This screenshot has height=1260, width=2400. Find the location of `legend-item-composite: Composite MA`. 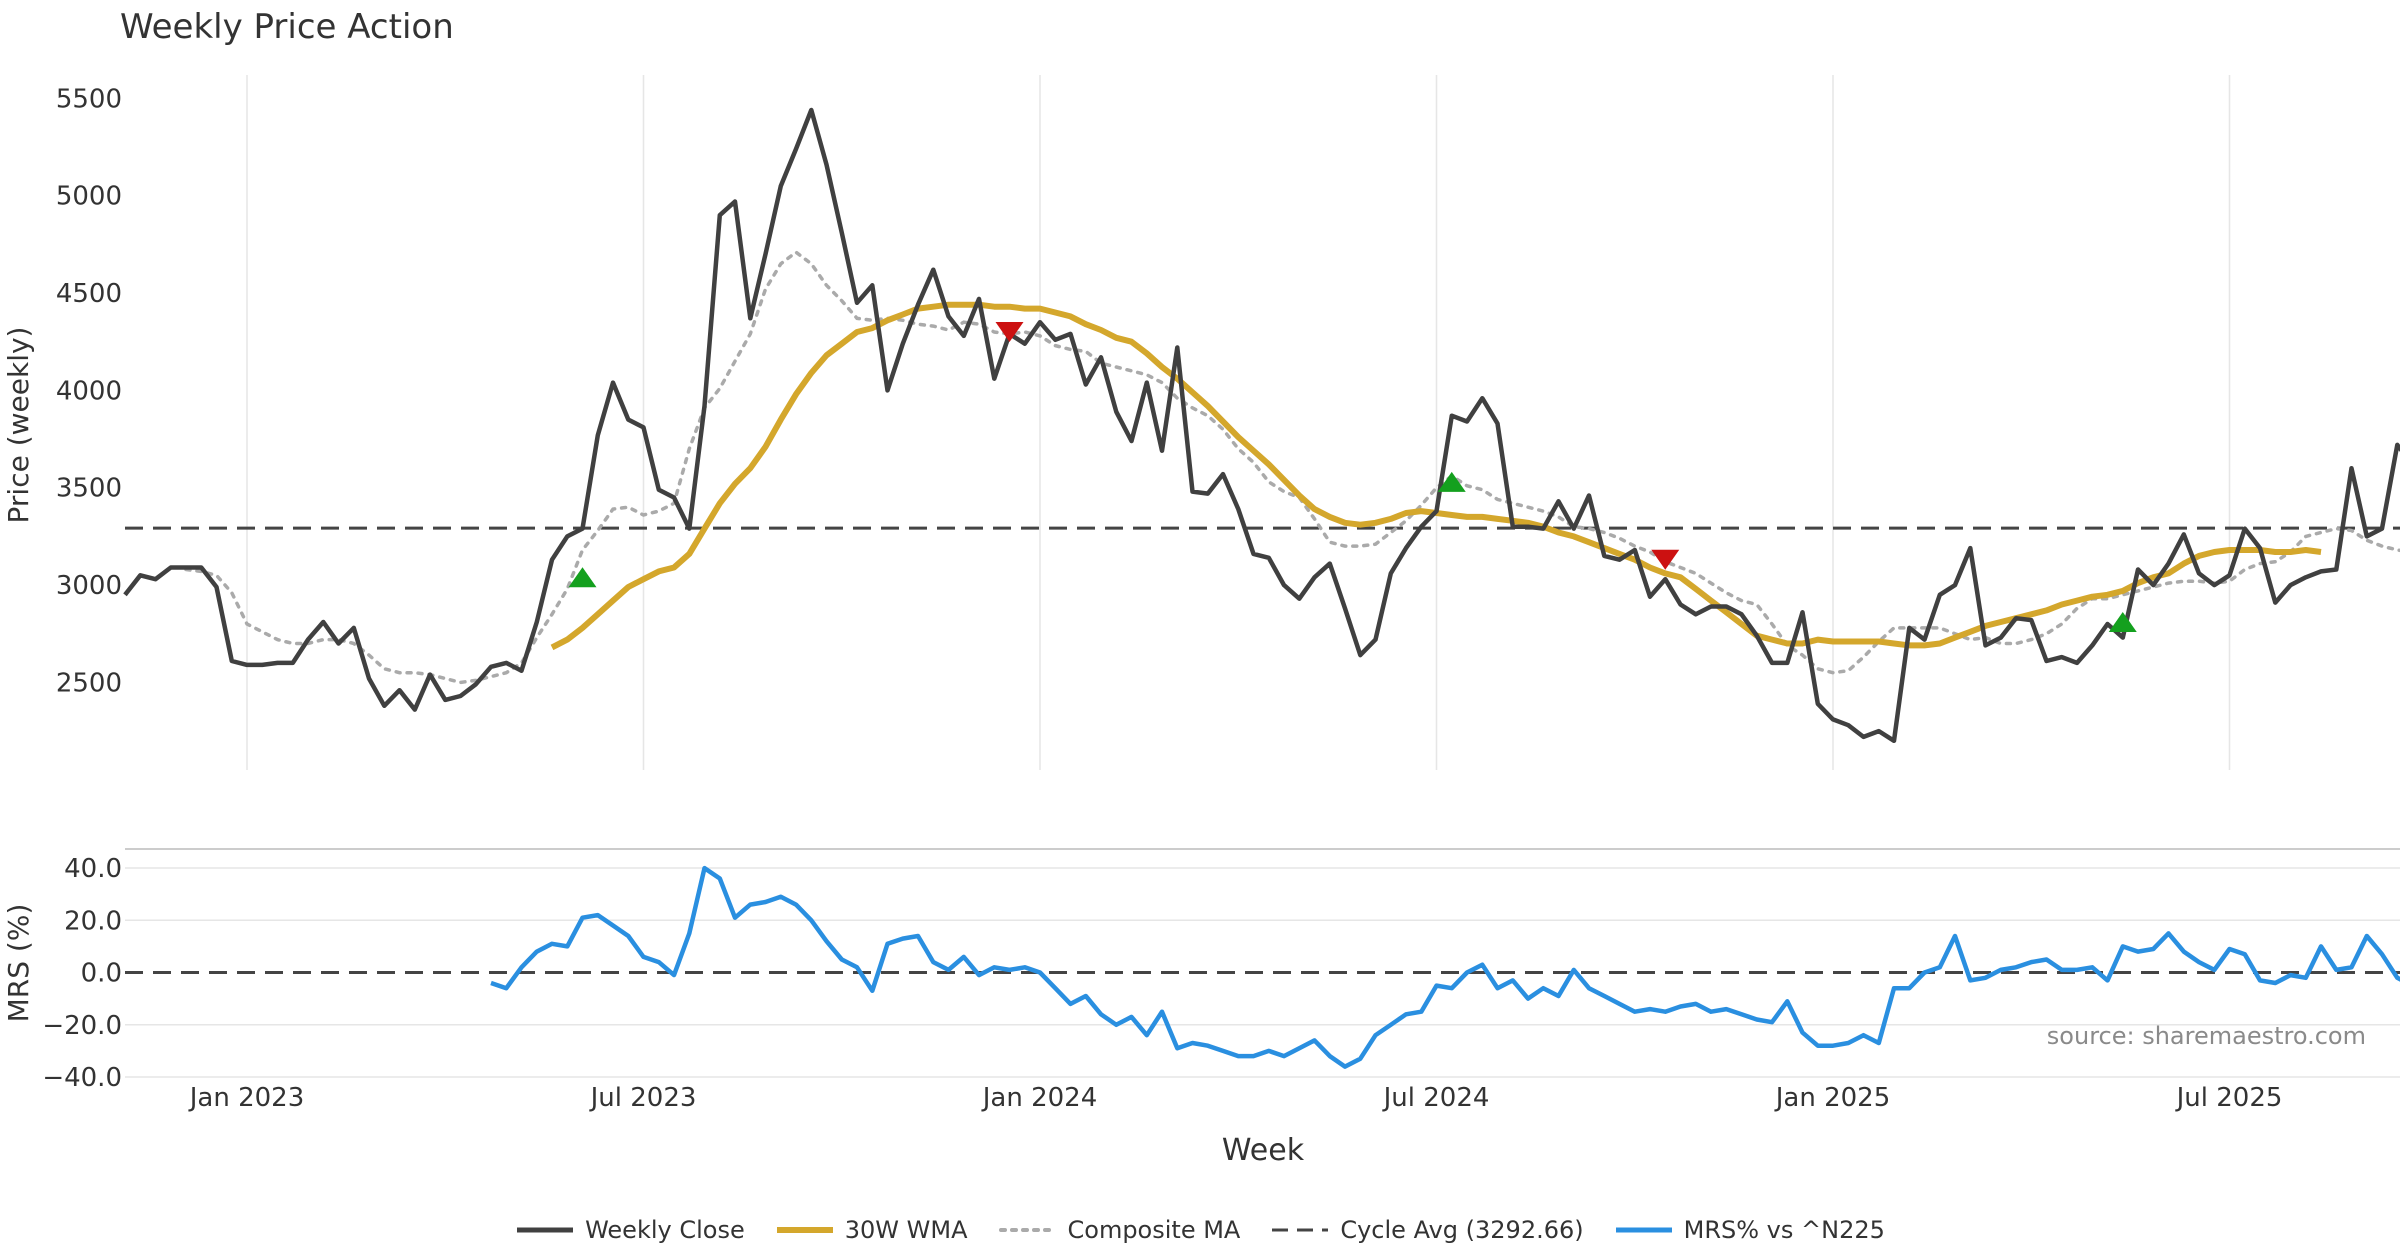

legend-item-composite: Composite MA is located at coordinates (1119, 1230).